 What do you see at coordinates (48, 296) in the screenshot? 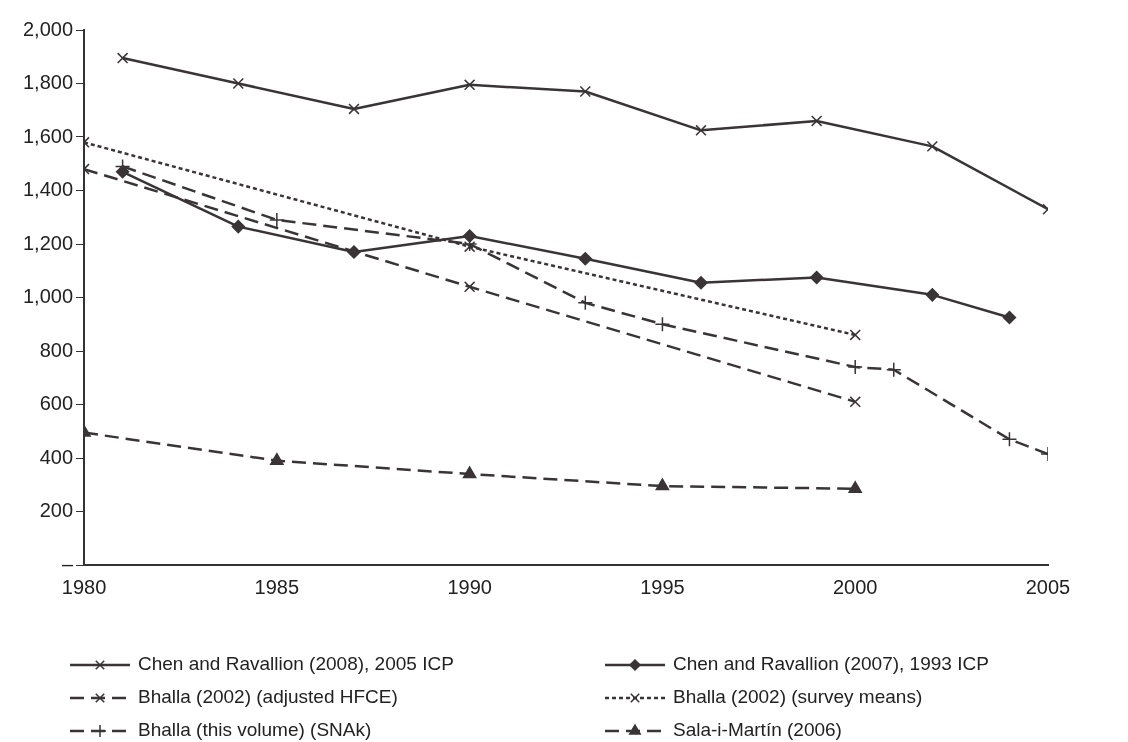
I see `y-tick-label: 1,000` at bounding box center [48, 296].